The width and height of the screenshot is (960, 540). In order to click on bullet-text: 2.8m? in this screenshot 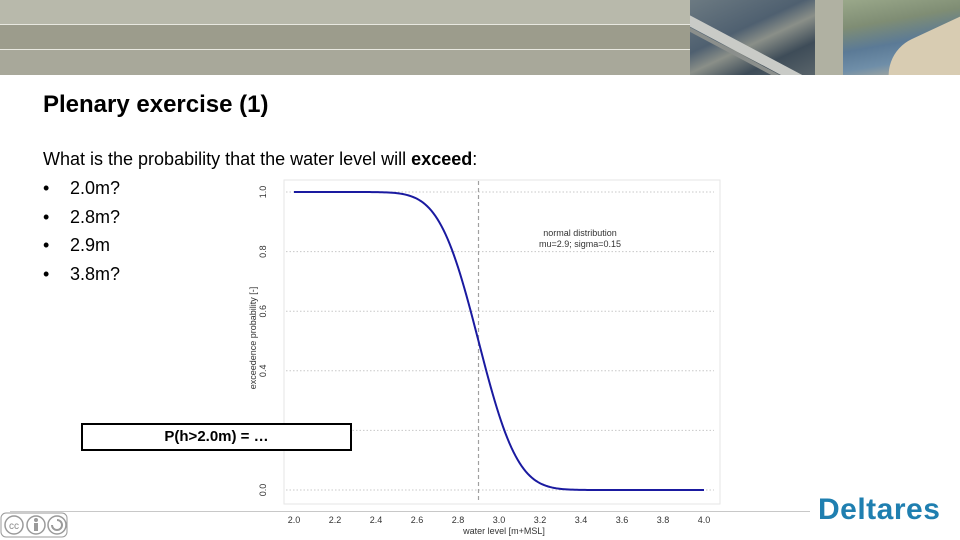, I will do `click(95, 216)`.